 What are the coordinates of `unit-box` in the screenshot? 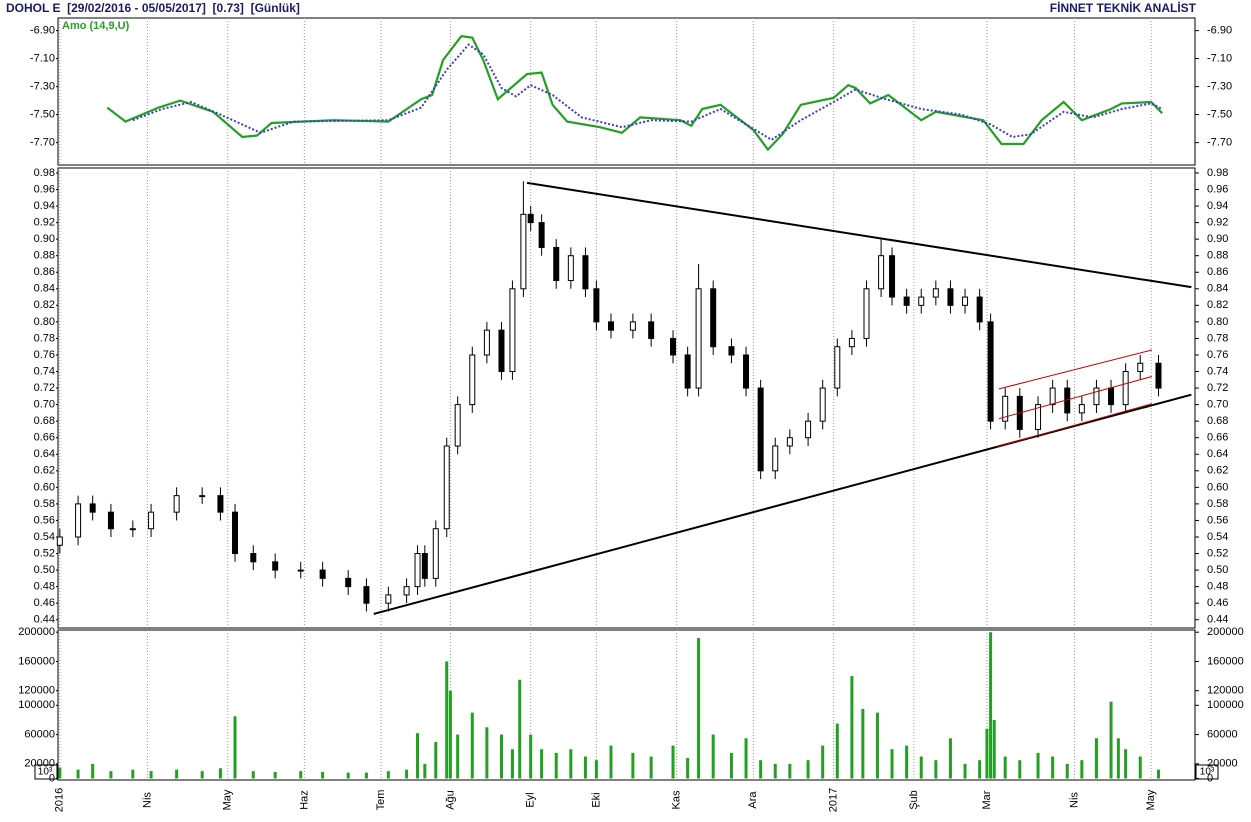 It's located at (46, 772).